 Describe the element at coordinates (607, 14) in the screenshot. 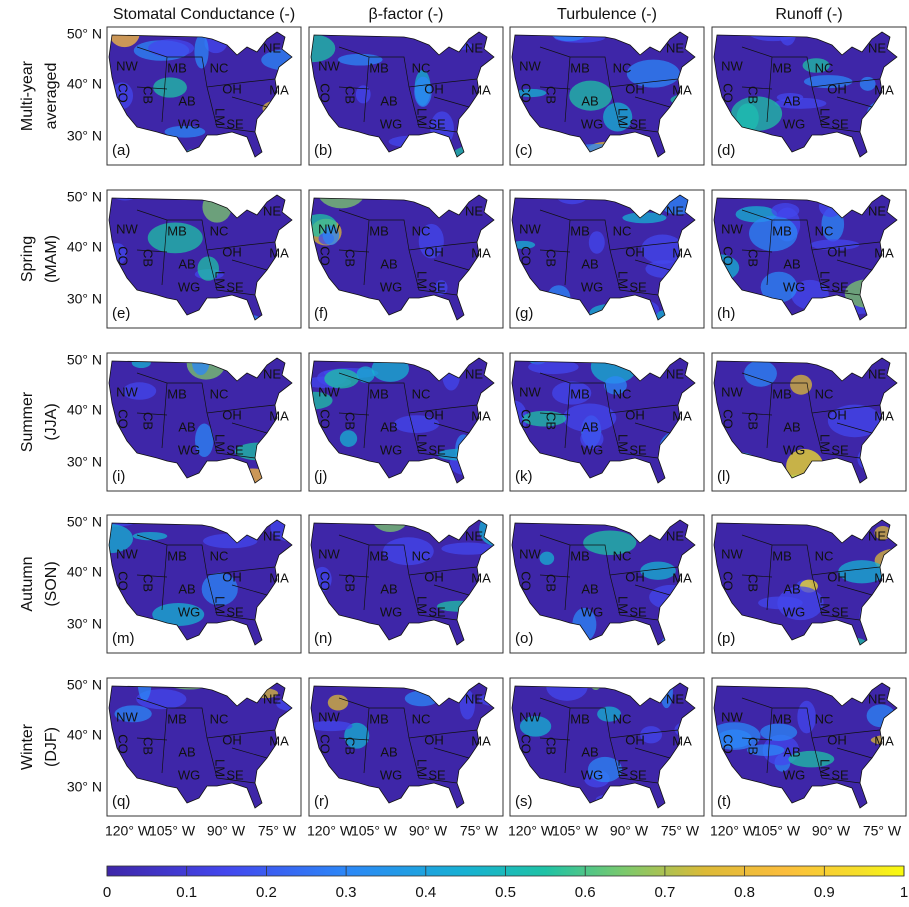

I see `column-title: Turbulence (-)` at that location.